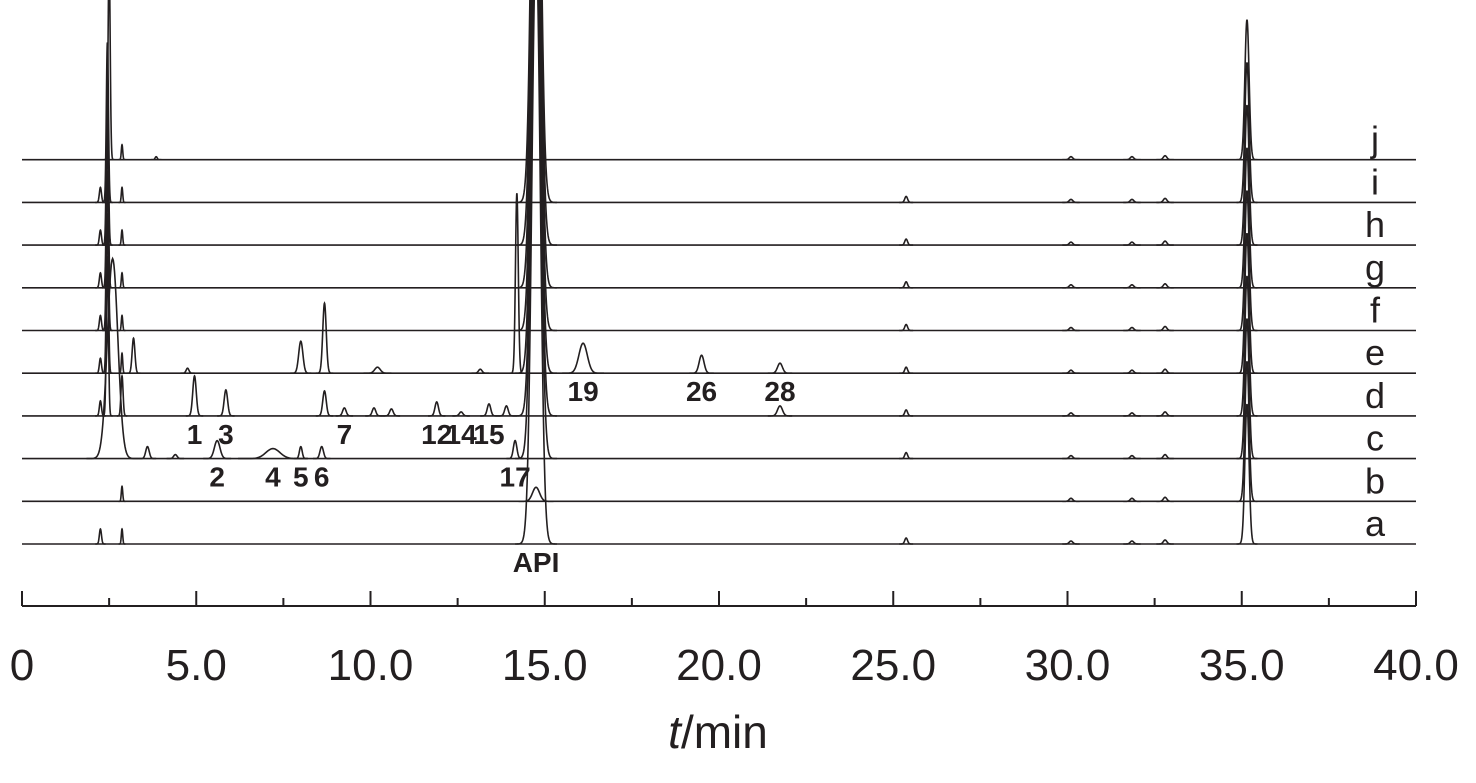 The width and height of the screenshot is (1476, 783). Describe the element at coordinates (1242, 665) in the screenshot. I see `x-tick-label: 35.0` at that location.